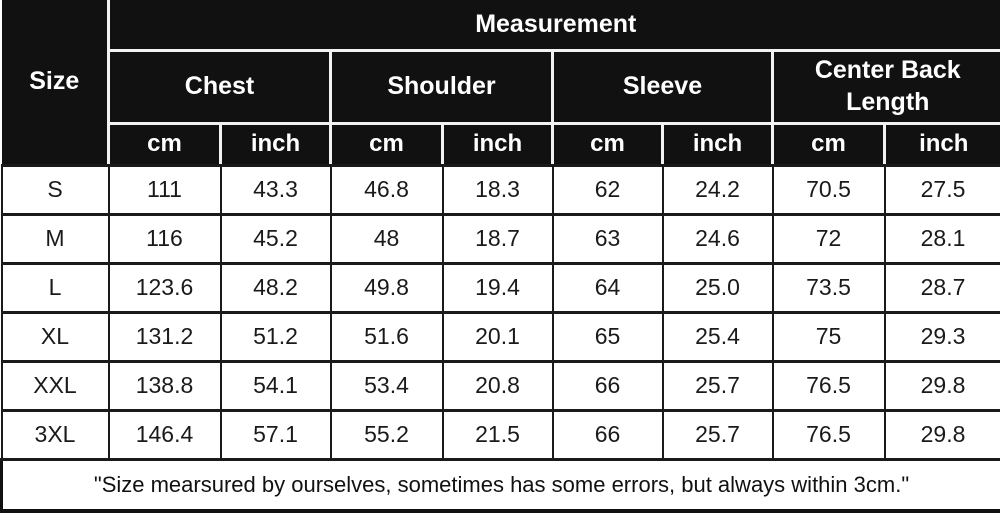 The image size is (1000, 513). I want to click on value-cell: 51.2, so click(275, 336).